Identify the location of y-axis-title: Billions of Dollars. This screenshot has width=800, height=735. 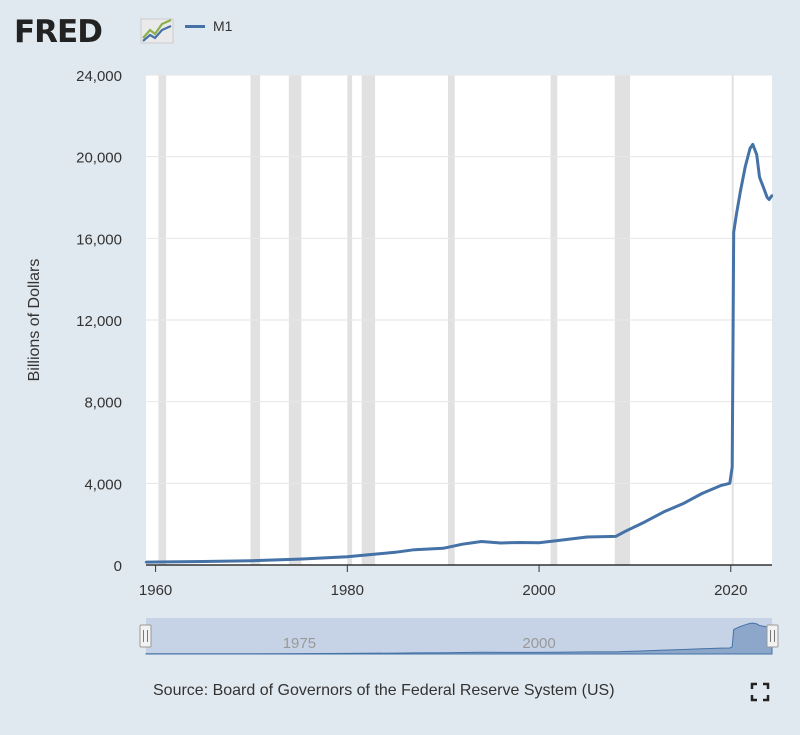
(34, 320).